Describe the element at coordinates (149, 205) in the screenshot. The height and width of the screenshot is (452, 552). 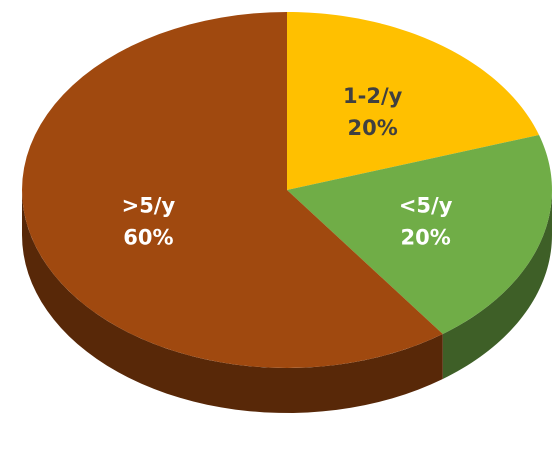
I see `slice-label: >5/y` at that location.